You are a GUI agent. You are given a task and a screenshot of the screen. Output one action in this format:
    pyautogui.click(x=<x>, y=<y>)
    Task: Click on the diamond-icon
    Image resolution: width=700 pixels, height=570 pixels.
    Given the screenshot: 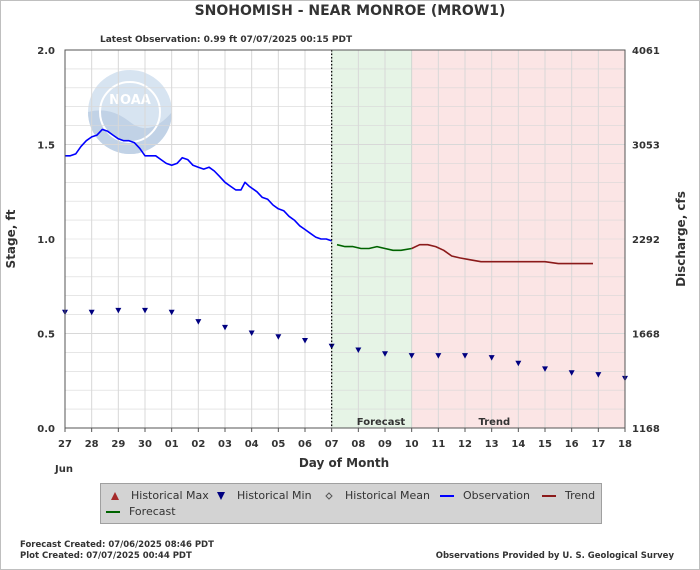 What is the action you would take?
    pyautogui.click(x=329, y=496)
    